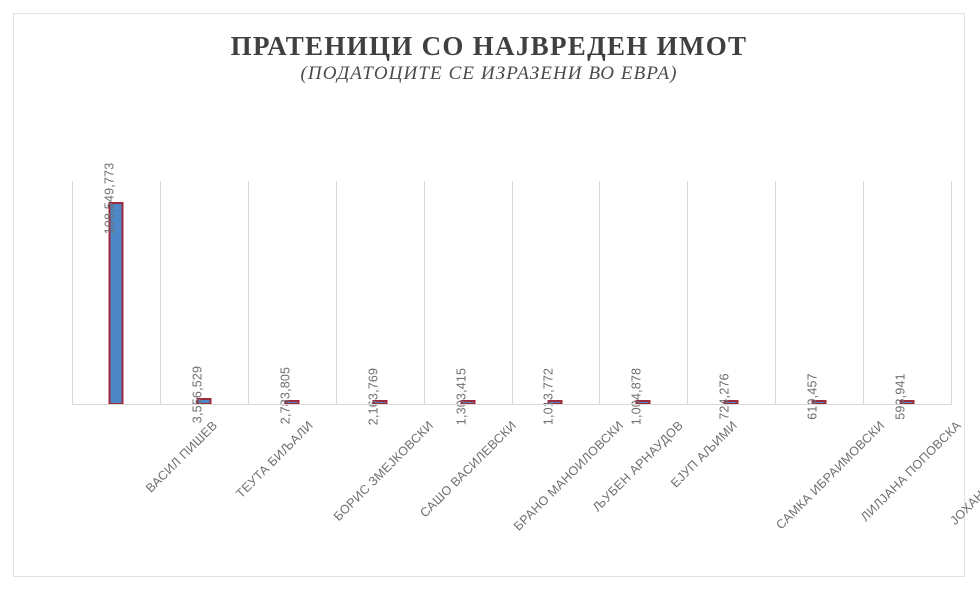 Image resolution: width=980 pixels, height=591 pixels. I want to click on bar-slot: 1,004,878, so click(643, 303).